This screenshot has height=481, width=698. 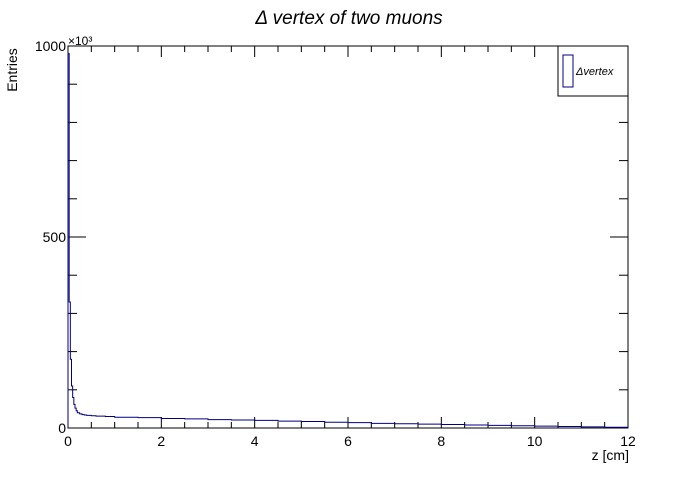 What do you see at coordinates (348, 441) in the screenshot?
I see `x-tick-label: 6` at bounding box center [348, 441].